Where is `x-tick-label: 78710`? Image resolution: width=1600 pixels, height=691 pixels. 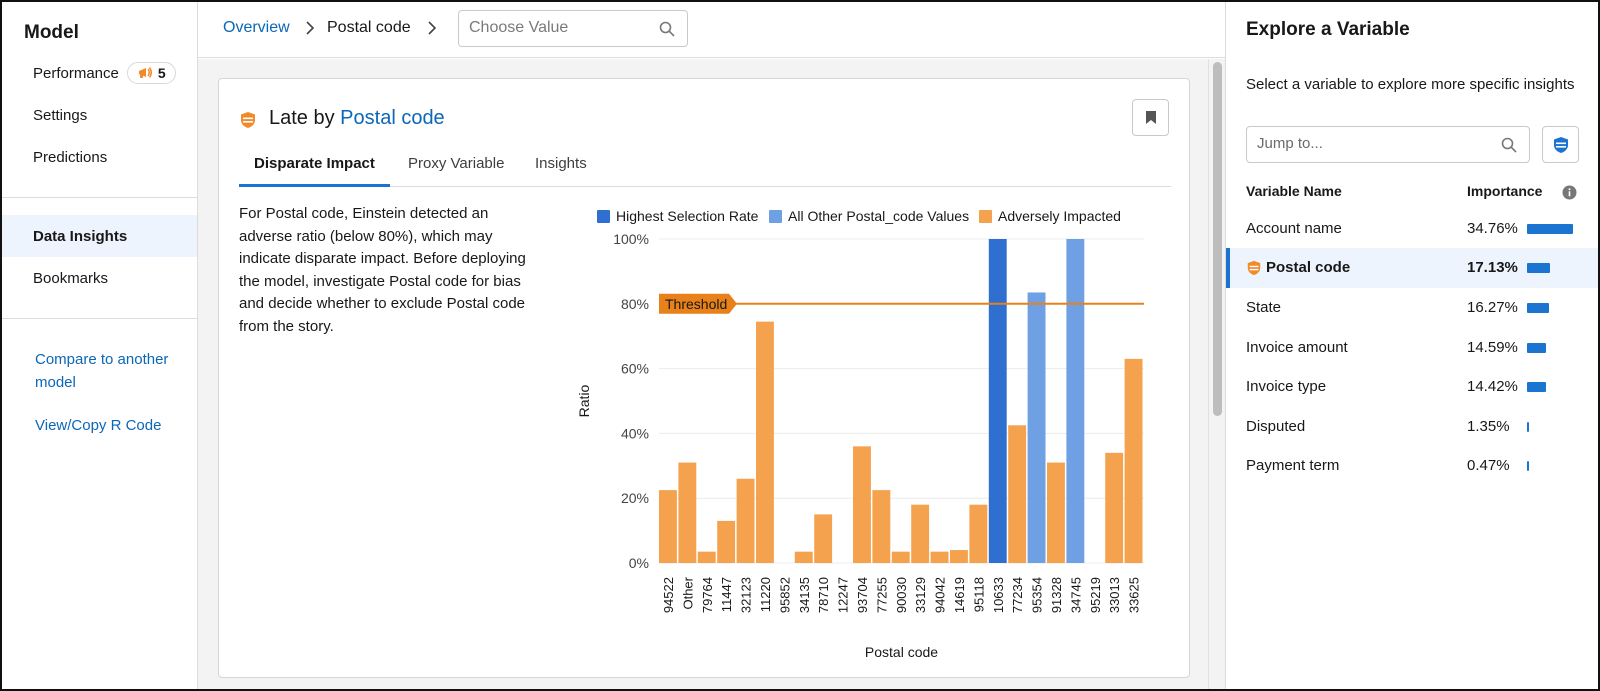
x-tick-label: 78710 is located at coordinates (823, 595).